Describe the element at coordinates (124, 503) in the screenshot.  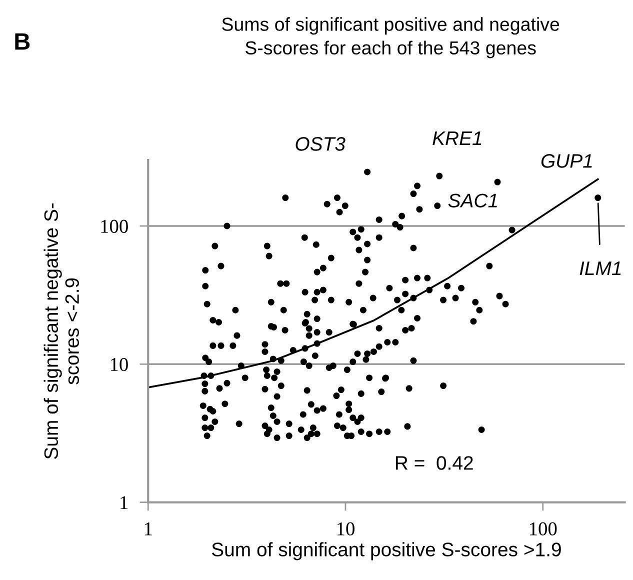
I see `y-tick-label: 1` at that location.